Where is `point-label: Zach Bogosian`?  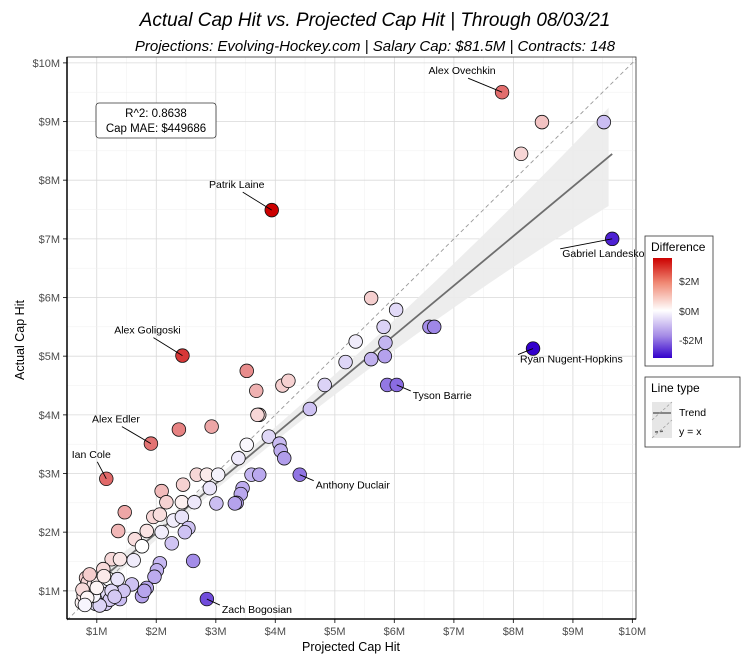
point-label: Zach Bogosian is located at coordinates (257, 610).